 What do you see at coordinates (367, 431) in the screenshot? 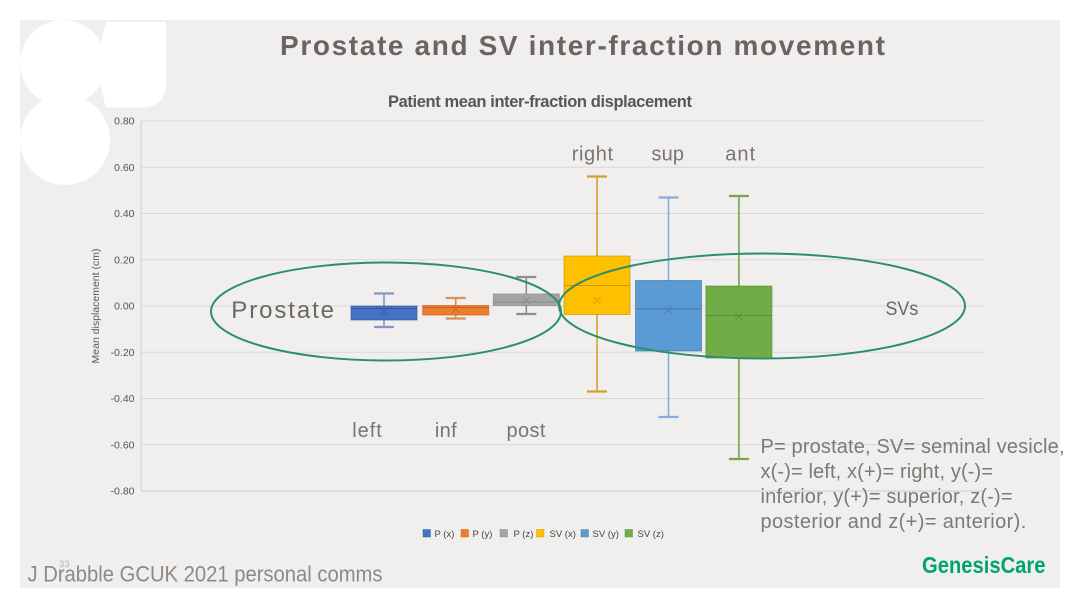
I see `svg-text: left` at bounding box center [367, 431].